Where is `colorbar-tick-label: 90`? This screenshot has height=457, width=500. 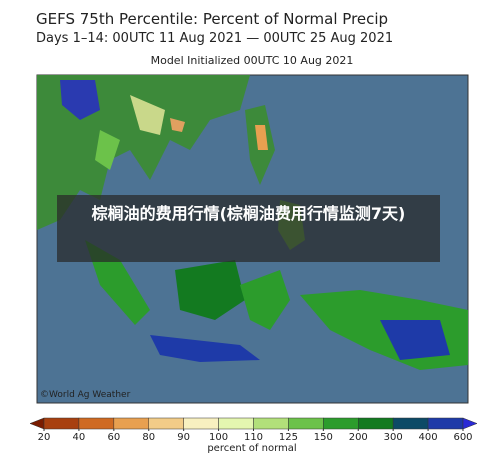 colorbar-tick-label: 90 is located at coordinates (183, 437).